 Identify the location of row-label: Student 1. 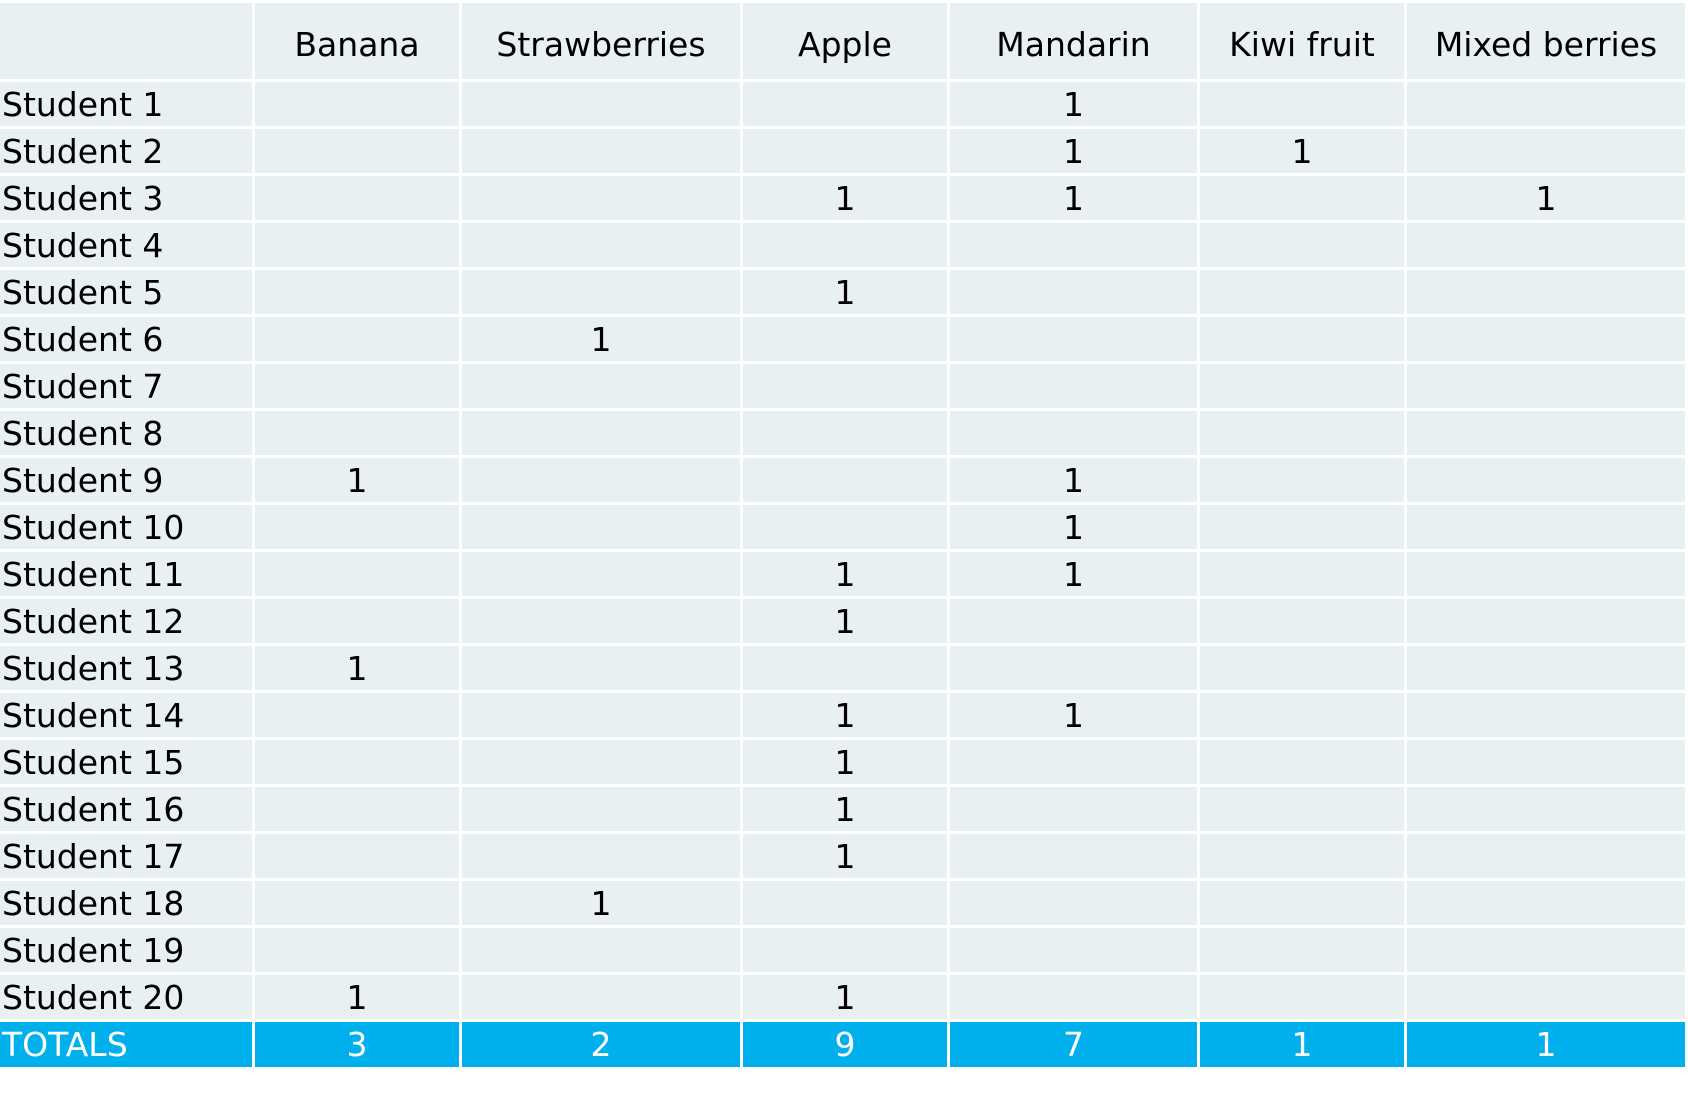
(127, 105).